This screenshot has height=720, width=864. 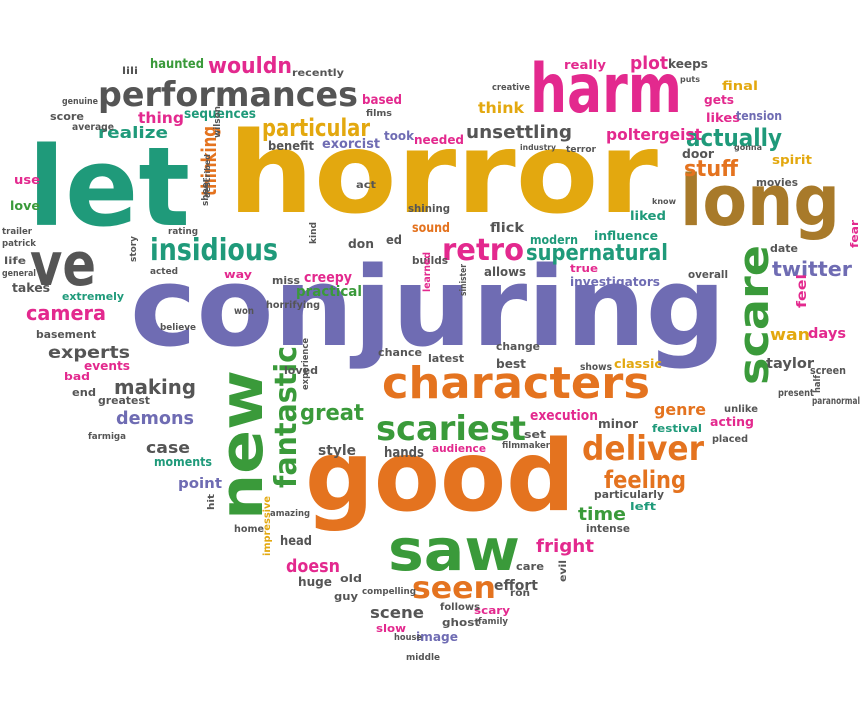 What do you see at coordinates (827, 334) in the screenshot?
I see `word-days: days` at bounding box center [827, 334].